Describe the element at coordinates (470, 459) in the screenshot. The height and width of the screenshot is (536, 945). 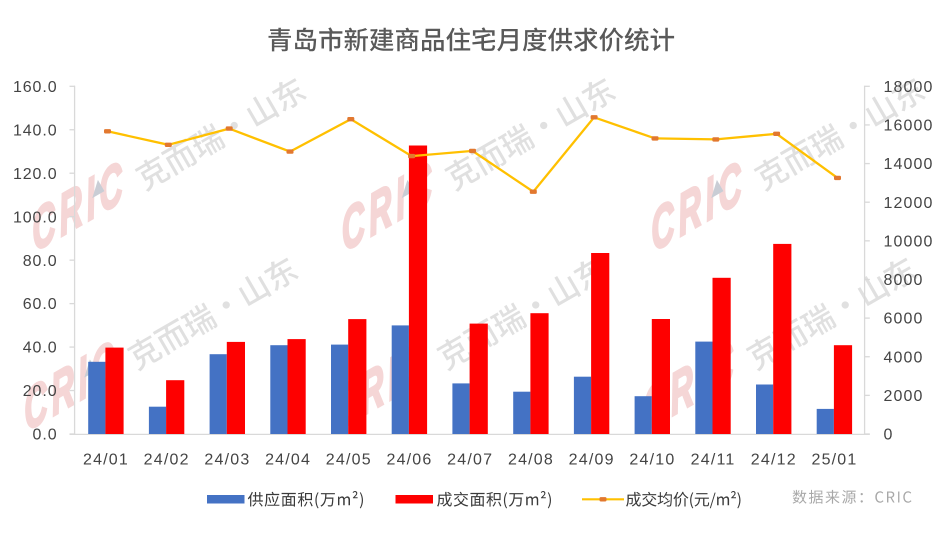
I see `svg-text: 24/07` at that location.